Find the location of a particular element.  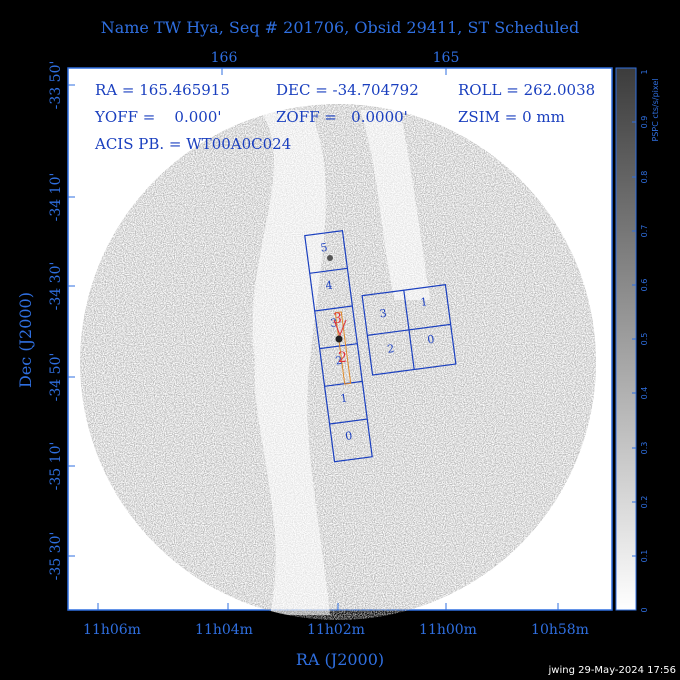

colorbar-tick-5: 0.5 is located at coordinates (644, 339).